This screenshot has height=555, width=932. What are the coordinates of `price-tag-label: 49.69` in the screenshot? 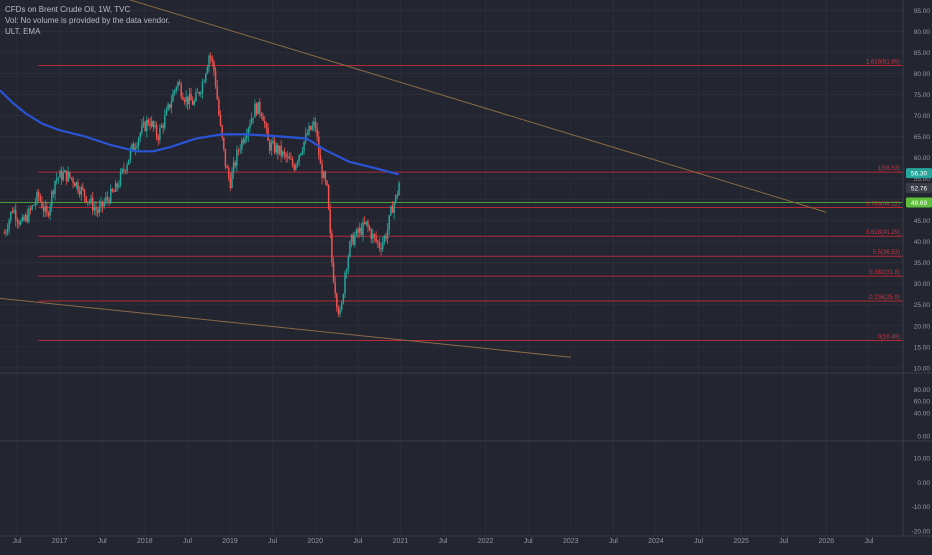 It's located at (919, 203).